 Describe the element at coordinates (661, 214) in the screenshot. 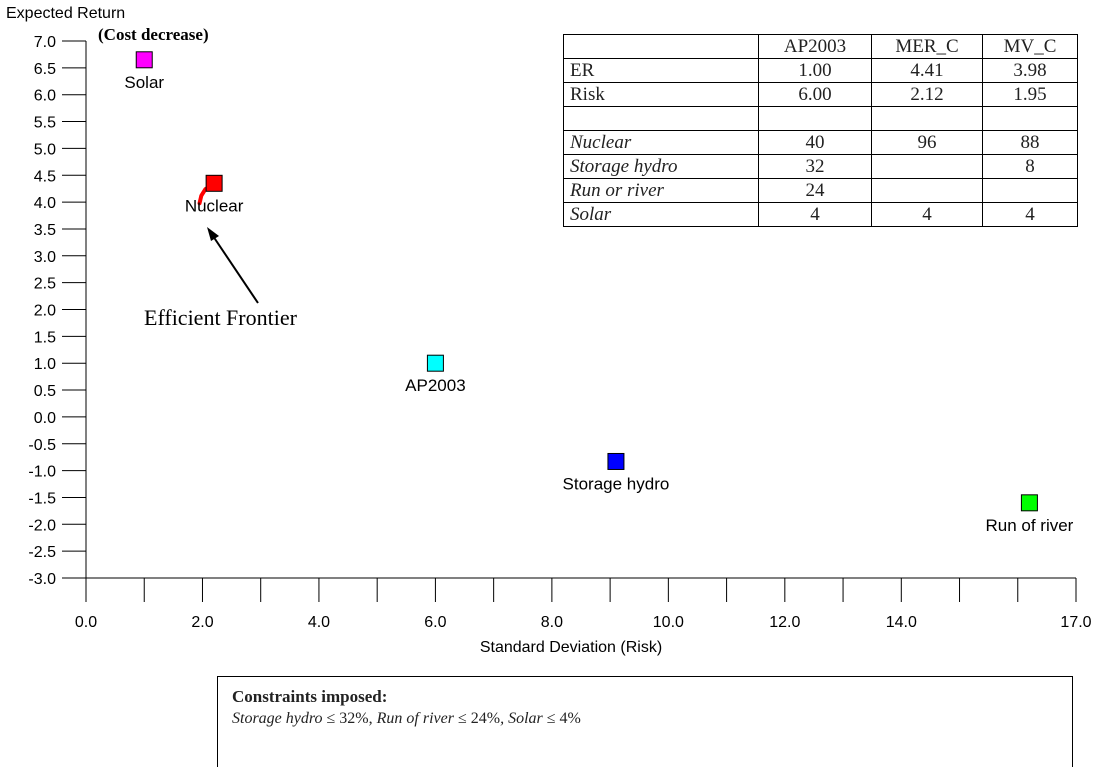

I see `table-row-label: Solar` at that location.